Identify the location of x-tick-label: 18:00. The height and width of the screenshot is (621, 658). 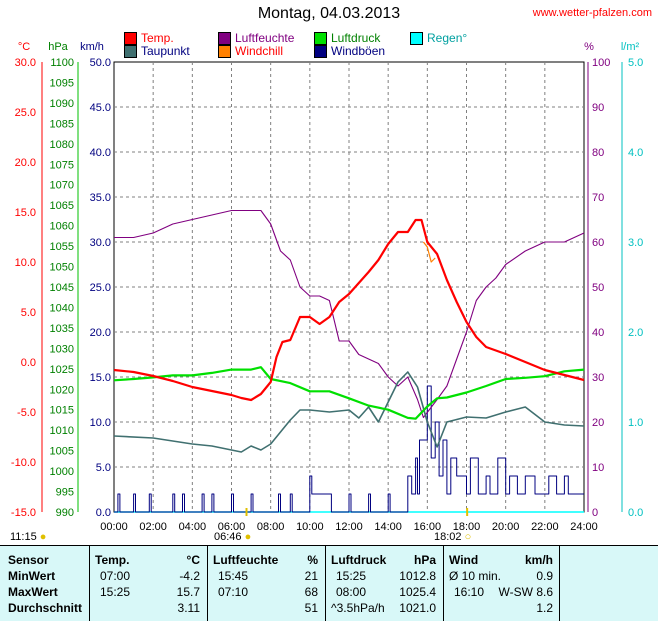
(467, 527).